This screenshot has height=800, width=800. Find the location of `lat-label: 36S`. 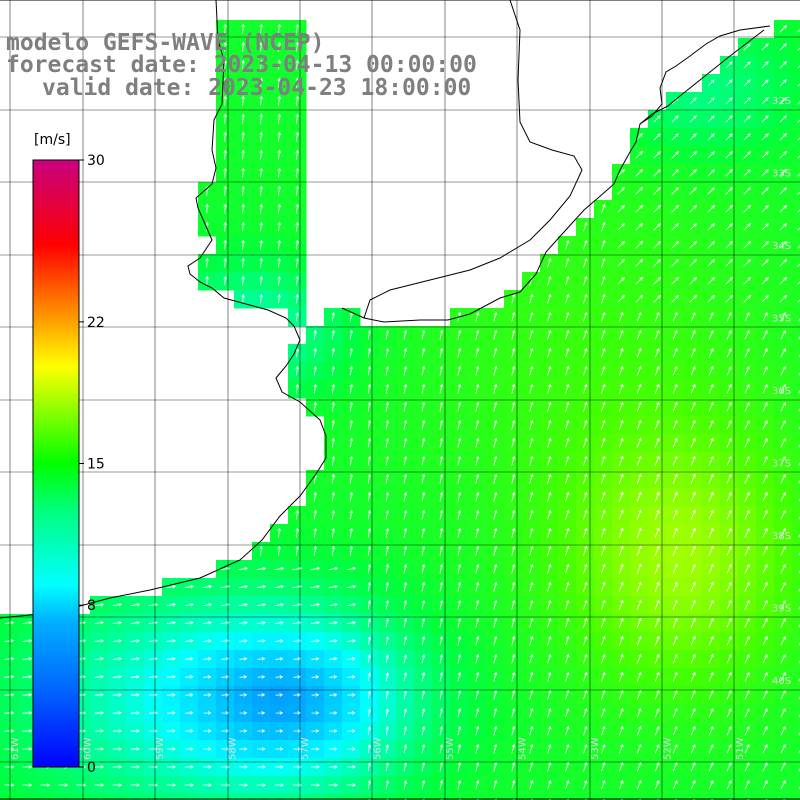

lat-label: 36S is located at coordinates (781, 391).